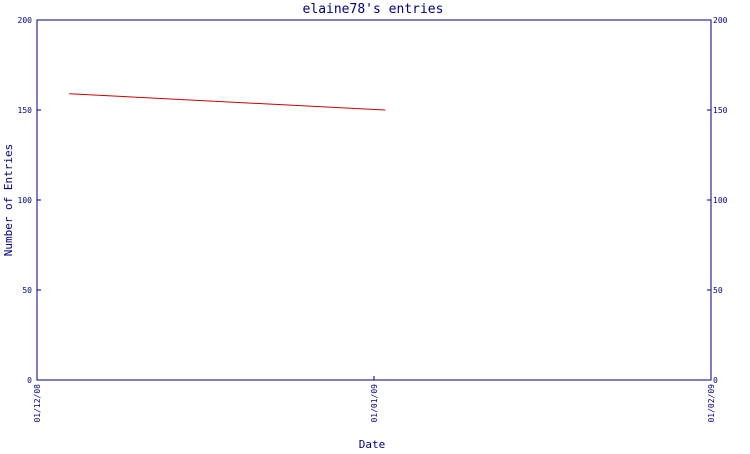 The height and width of the screenshot is (454, 750). I want to click on y-tick-label-left-100: 100, so click(25, 200).